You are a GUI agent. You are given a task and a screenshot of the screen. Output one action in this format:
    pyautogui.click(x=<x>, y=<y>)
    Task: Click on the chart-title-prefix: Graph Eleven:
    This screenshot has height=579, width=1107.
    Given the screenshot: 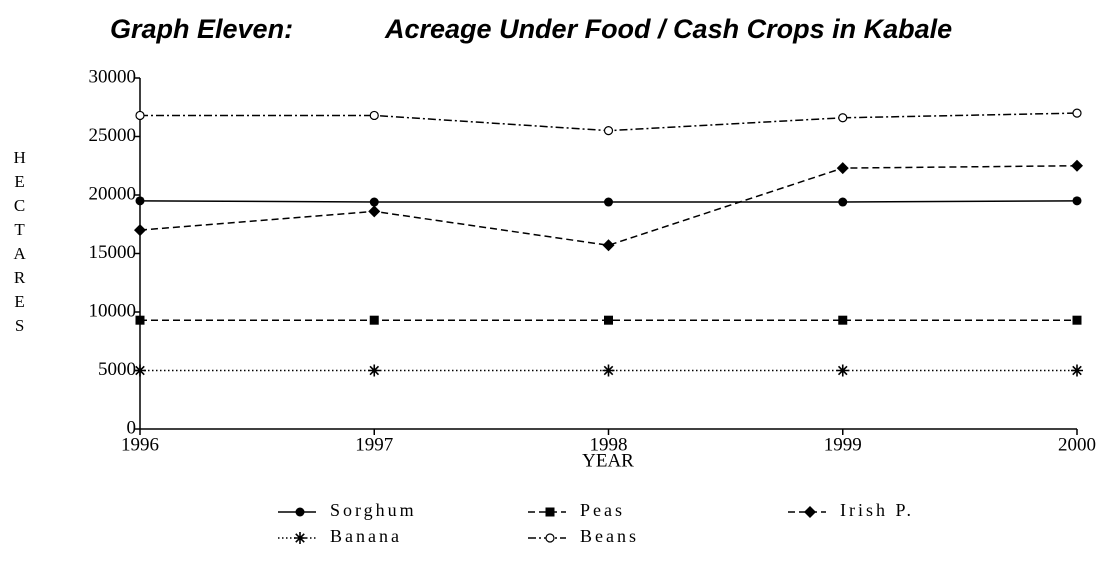 What is the action you would take?
    pyautogui.click(x=201, y=29)
    